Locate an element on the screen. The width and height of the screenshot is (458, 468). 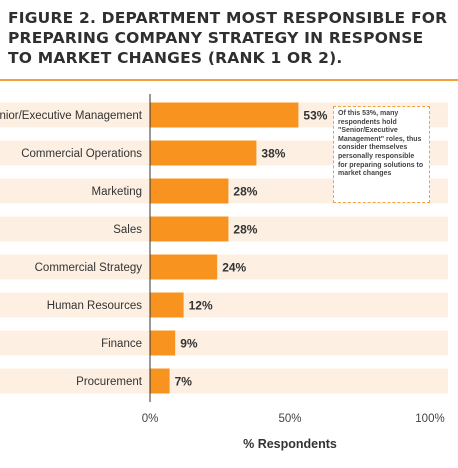
category-label: Commercial Strategy is located at coordinates (89, 268).